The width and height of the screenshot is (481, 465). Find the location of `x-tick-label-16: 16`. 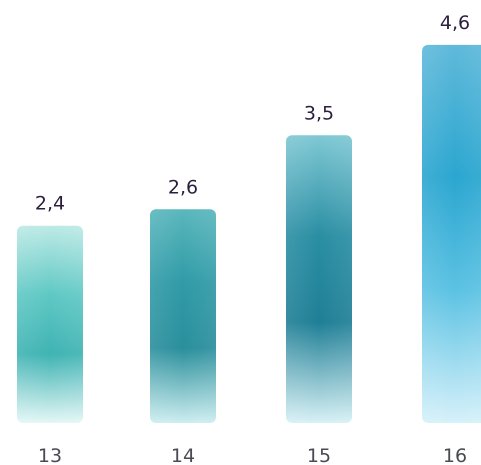

x-tick-label-16: 16 is located at coordinates (455, 455).